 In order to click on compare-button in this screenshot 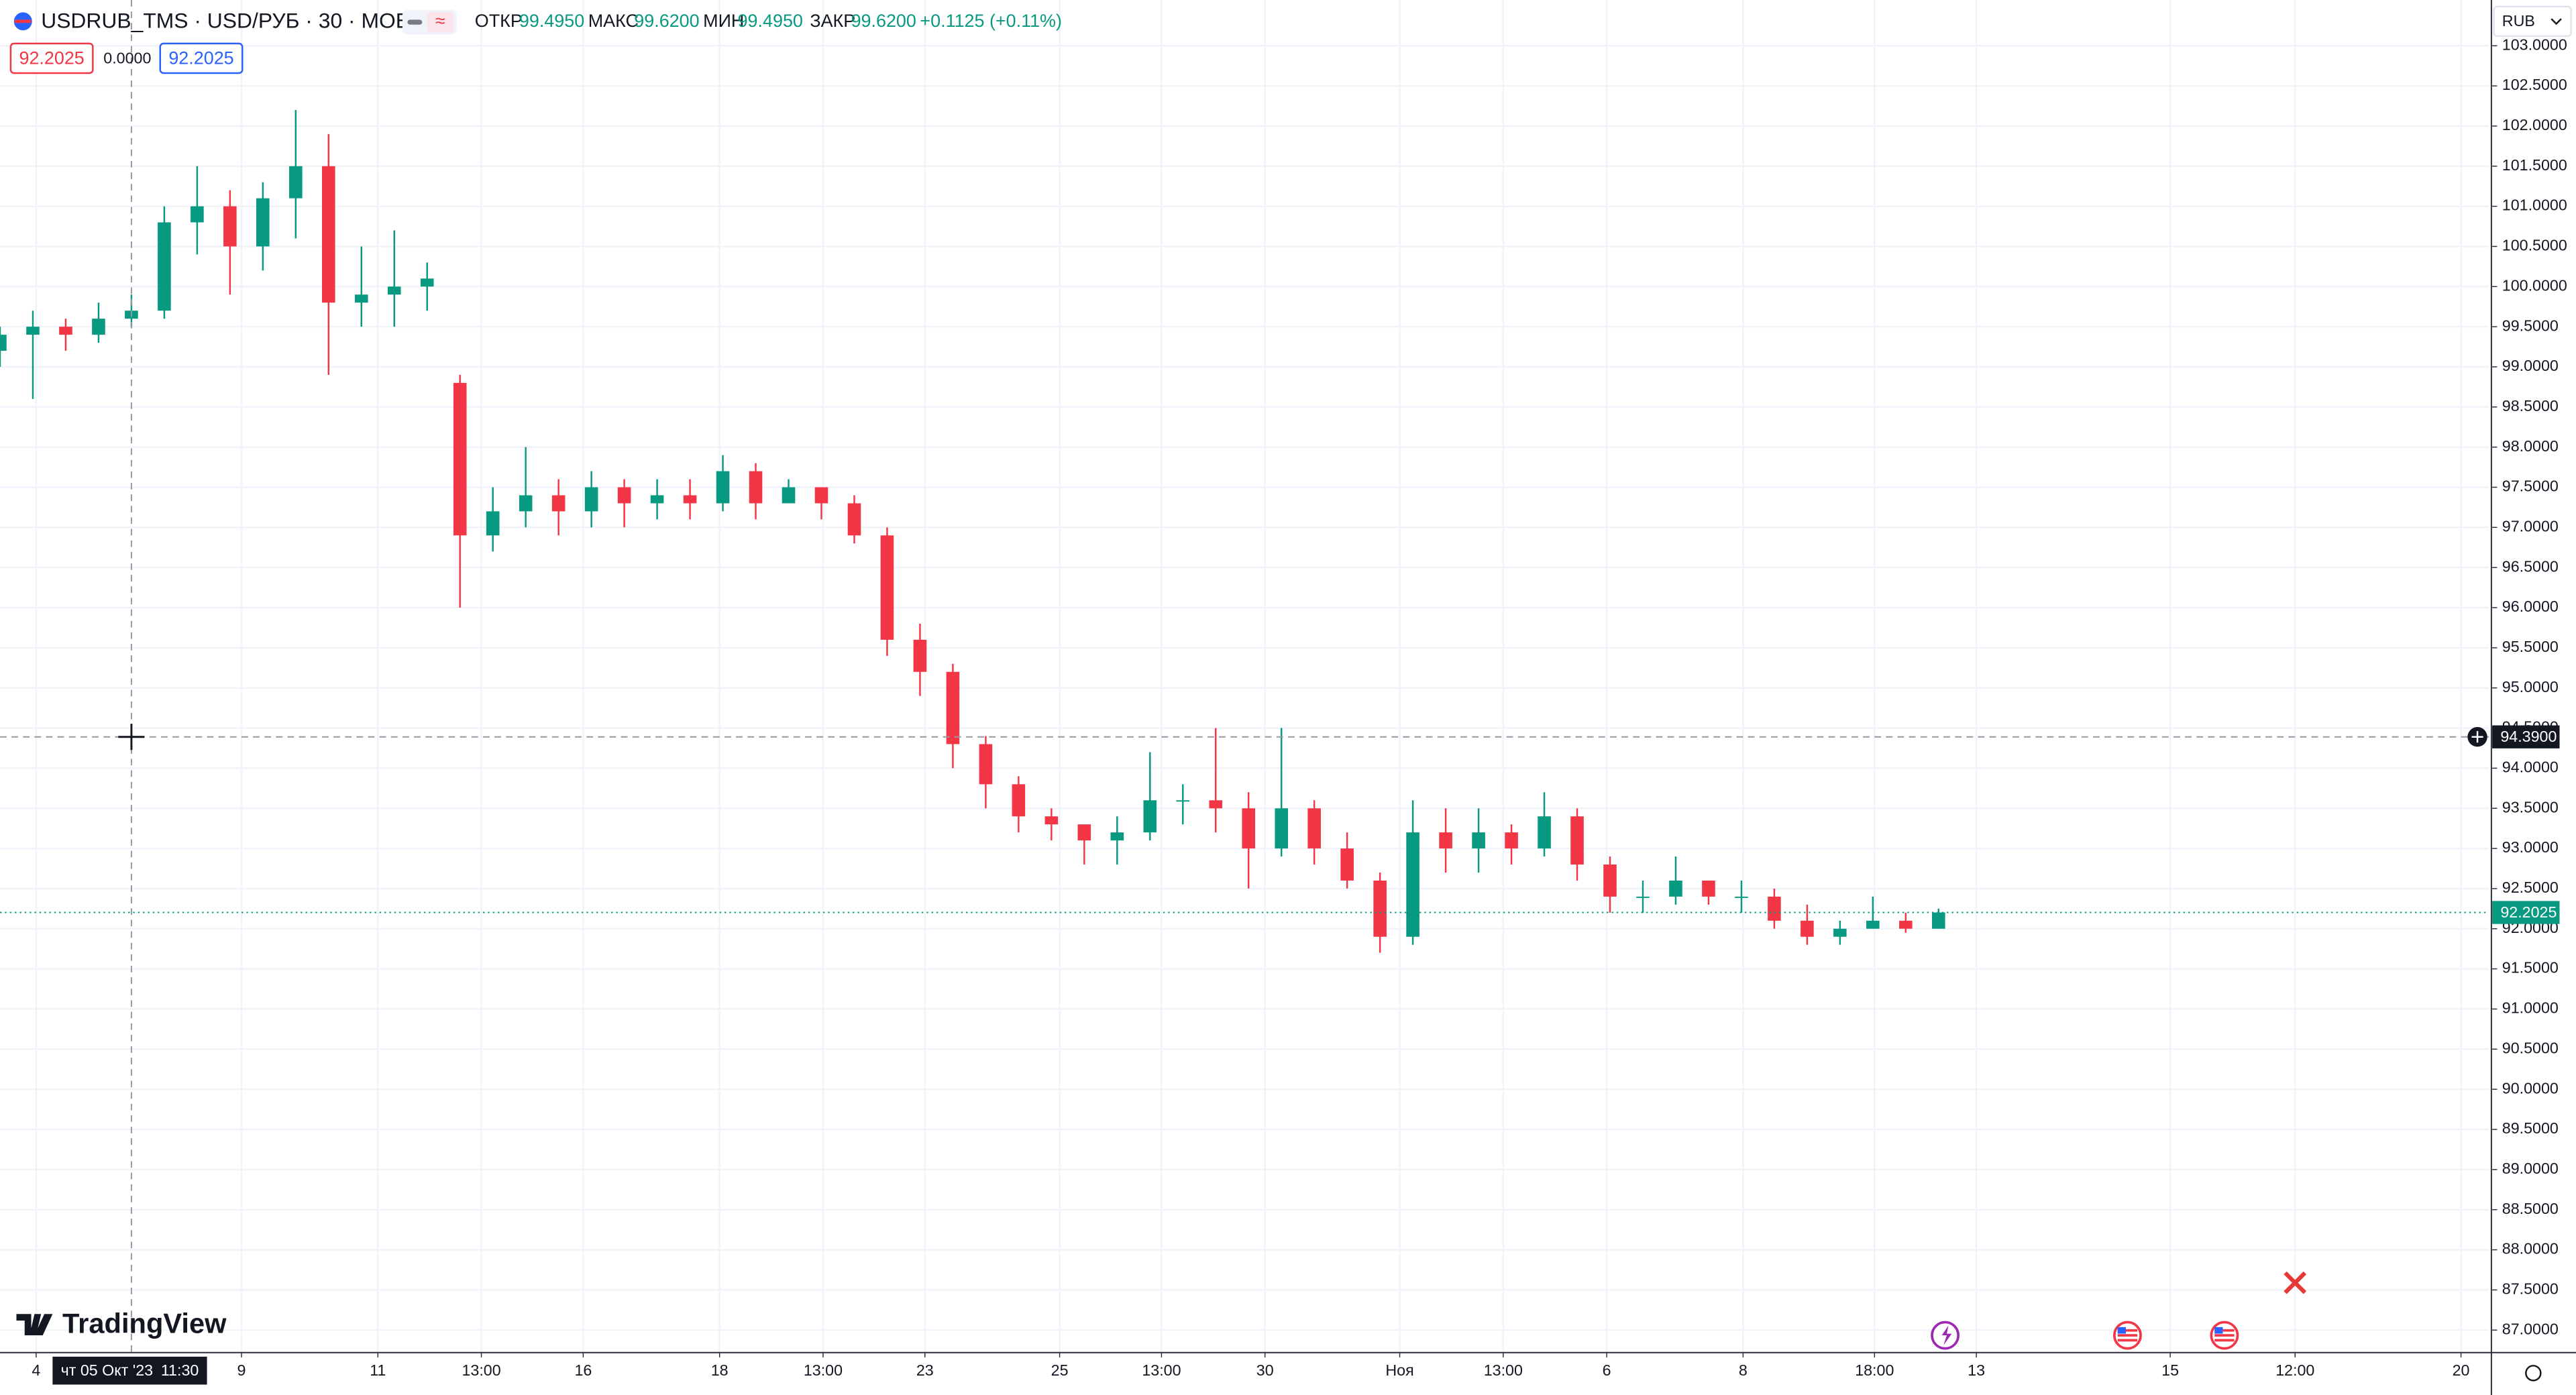, I will do `click(440, 22)`.